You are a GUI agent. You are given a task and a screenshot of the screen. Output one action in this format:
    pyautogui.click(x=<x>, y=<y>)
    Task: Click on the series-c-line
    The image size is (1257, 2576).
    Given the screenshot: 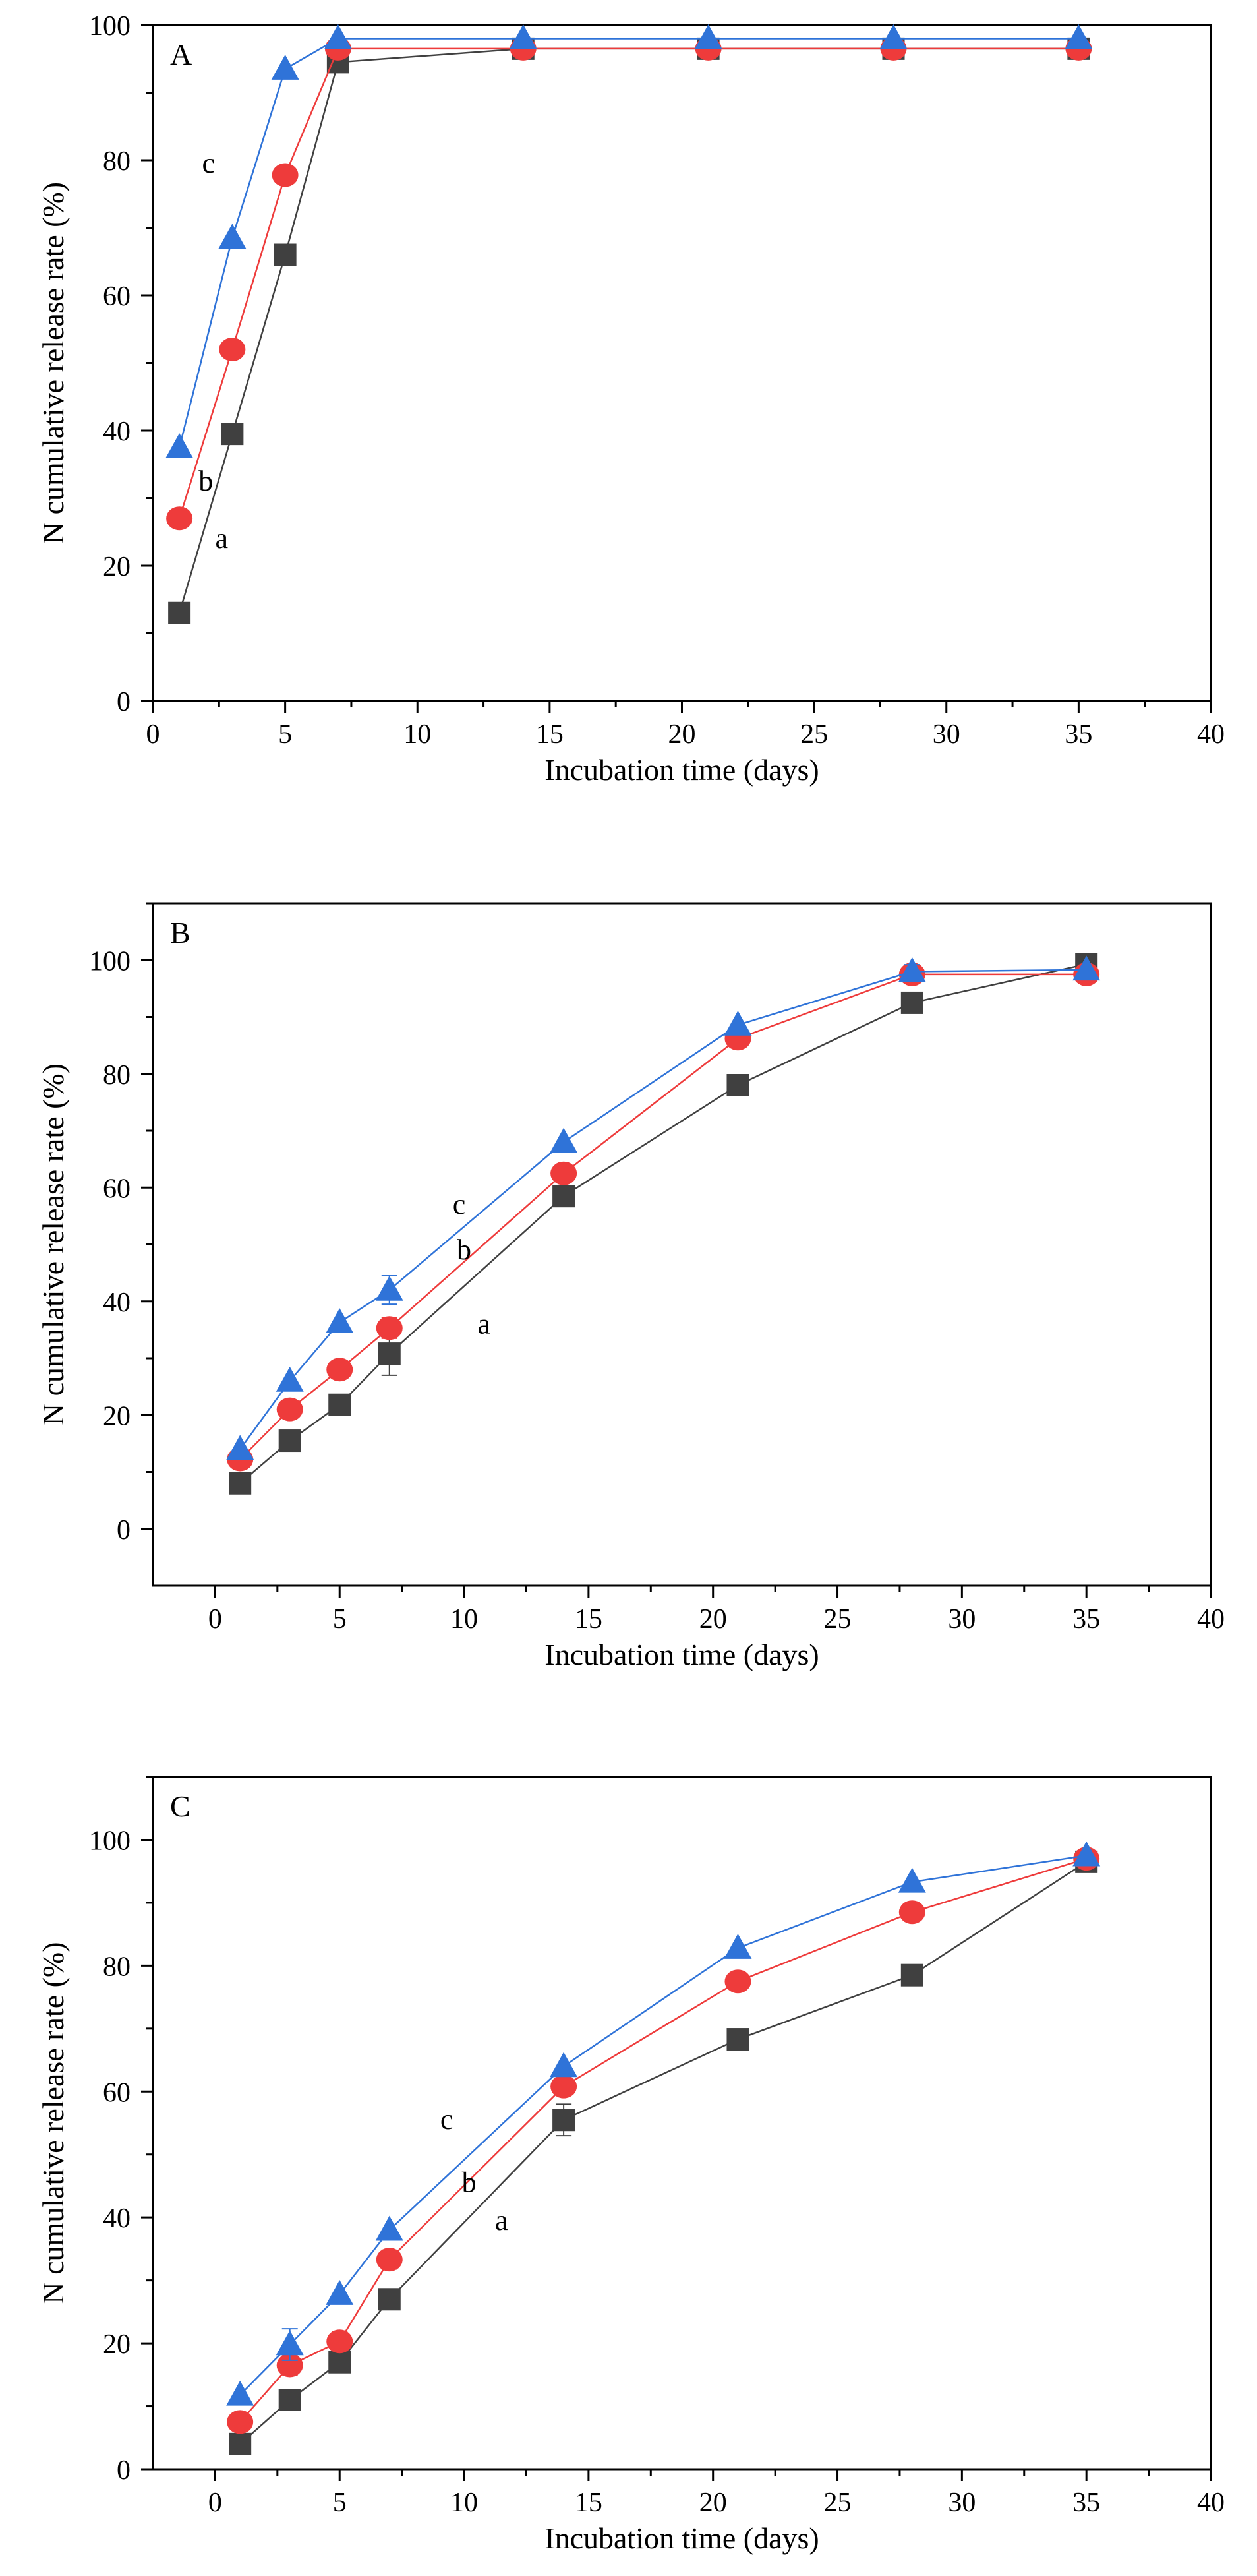 What is the action you would take?
    pyautogui.click(x=628, y=243)
    